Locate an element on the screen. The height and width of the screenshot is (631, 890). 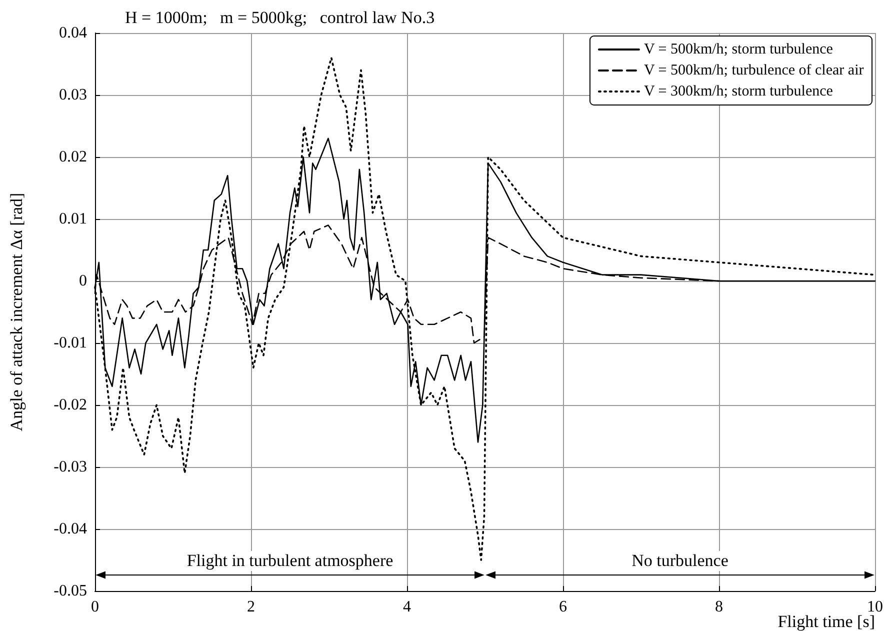
legend-label: V = 500km/h; storm turbulence is located at coordinates (739, 50).